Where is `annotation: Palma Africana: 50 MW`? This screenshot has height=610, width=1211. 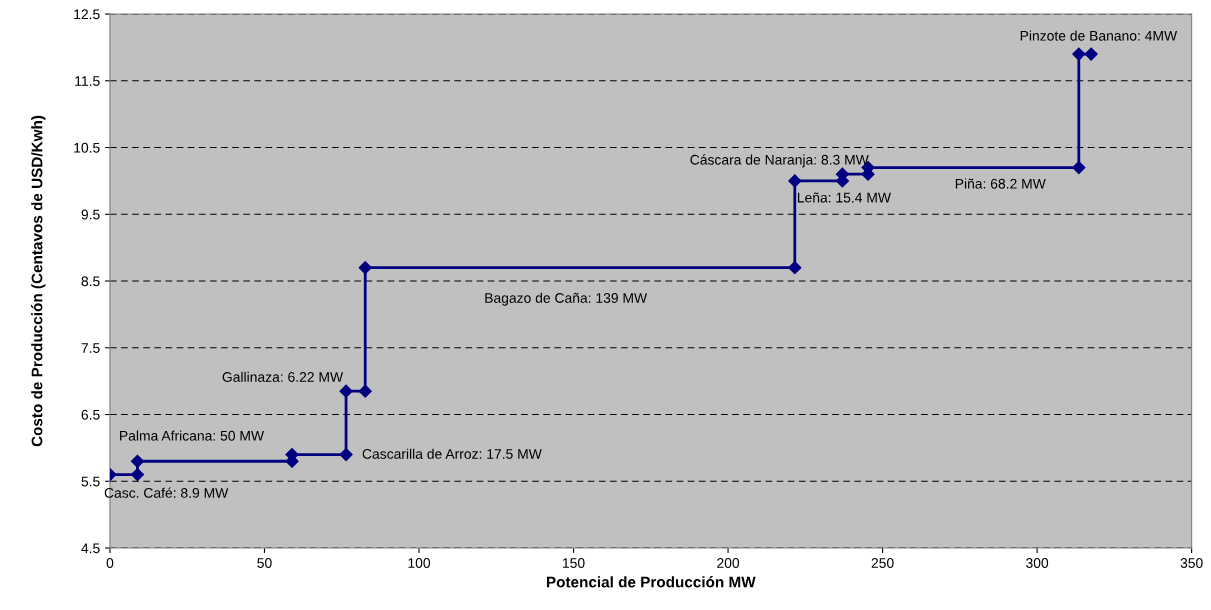
annotation: Palma Africana: 50 MW is located at coordinates (192, 435).